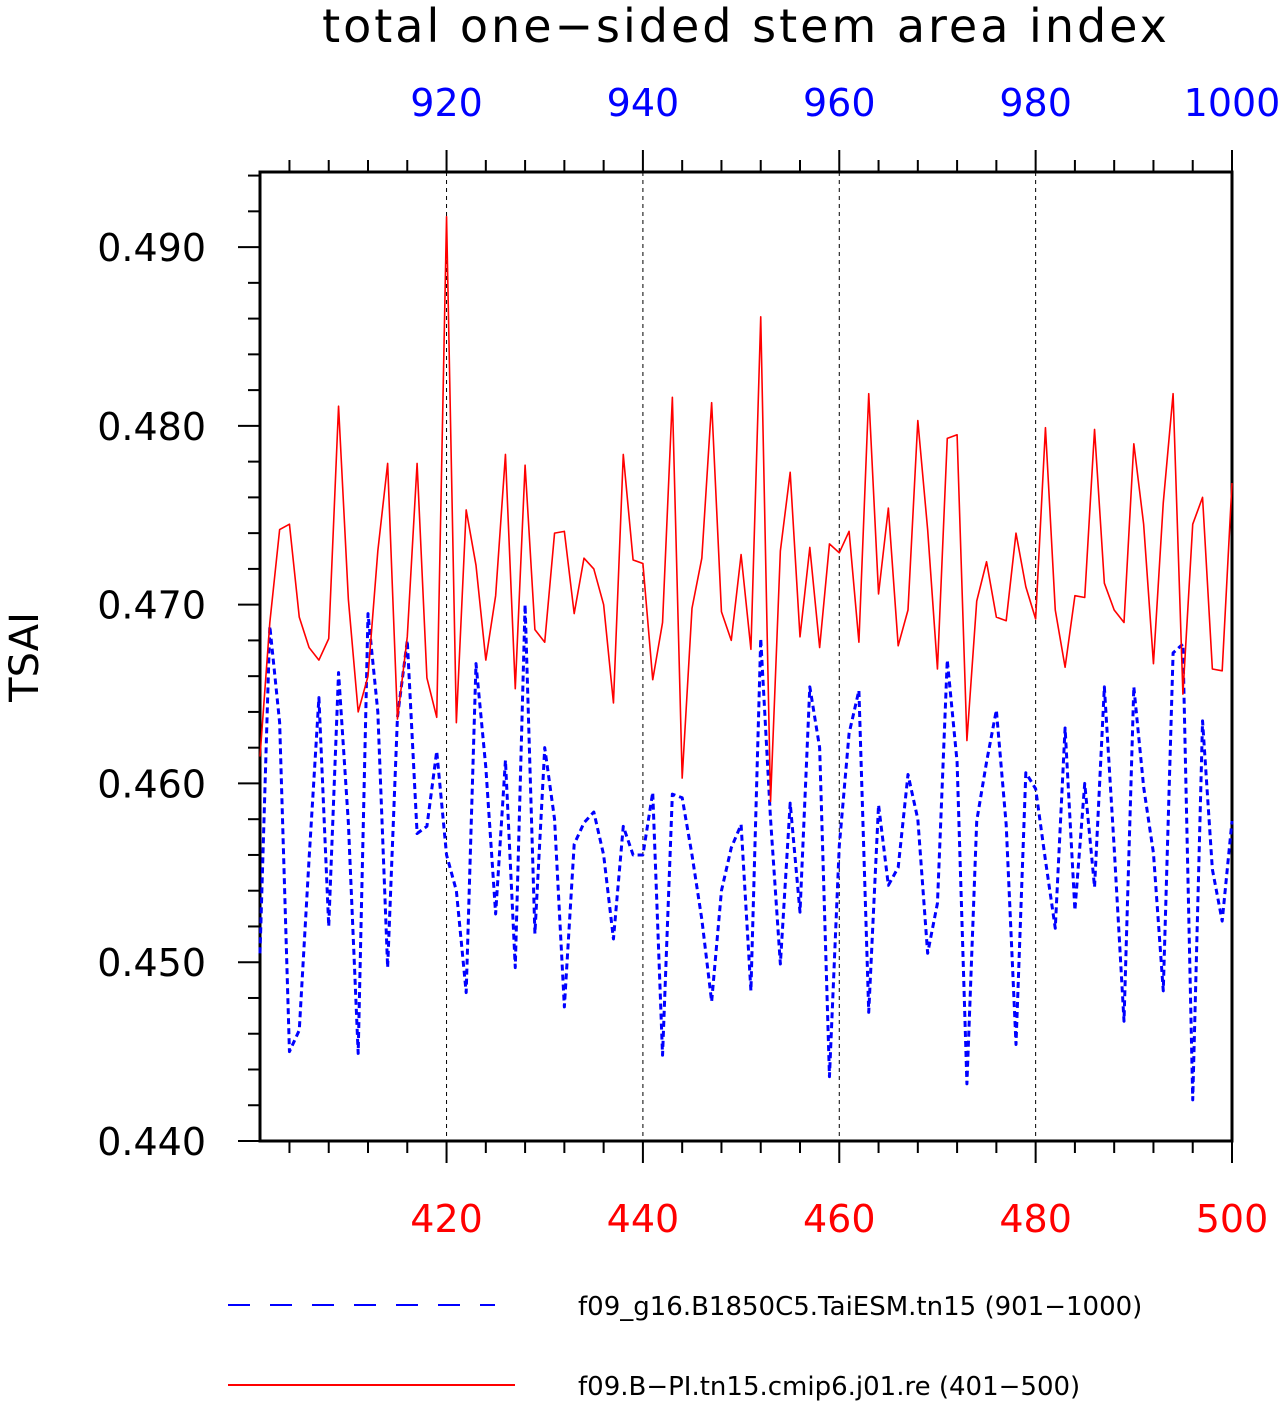 This screenshot has height=1404, width=1288. I want to click on chart-title: total one−sided stem area index, so click(746, 26).